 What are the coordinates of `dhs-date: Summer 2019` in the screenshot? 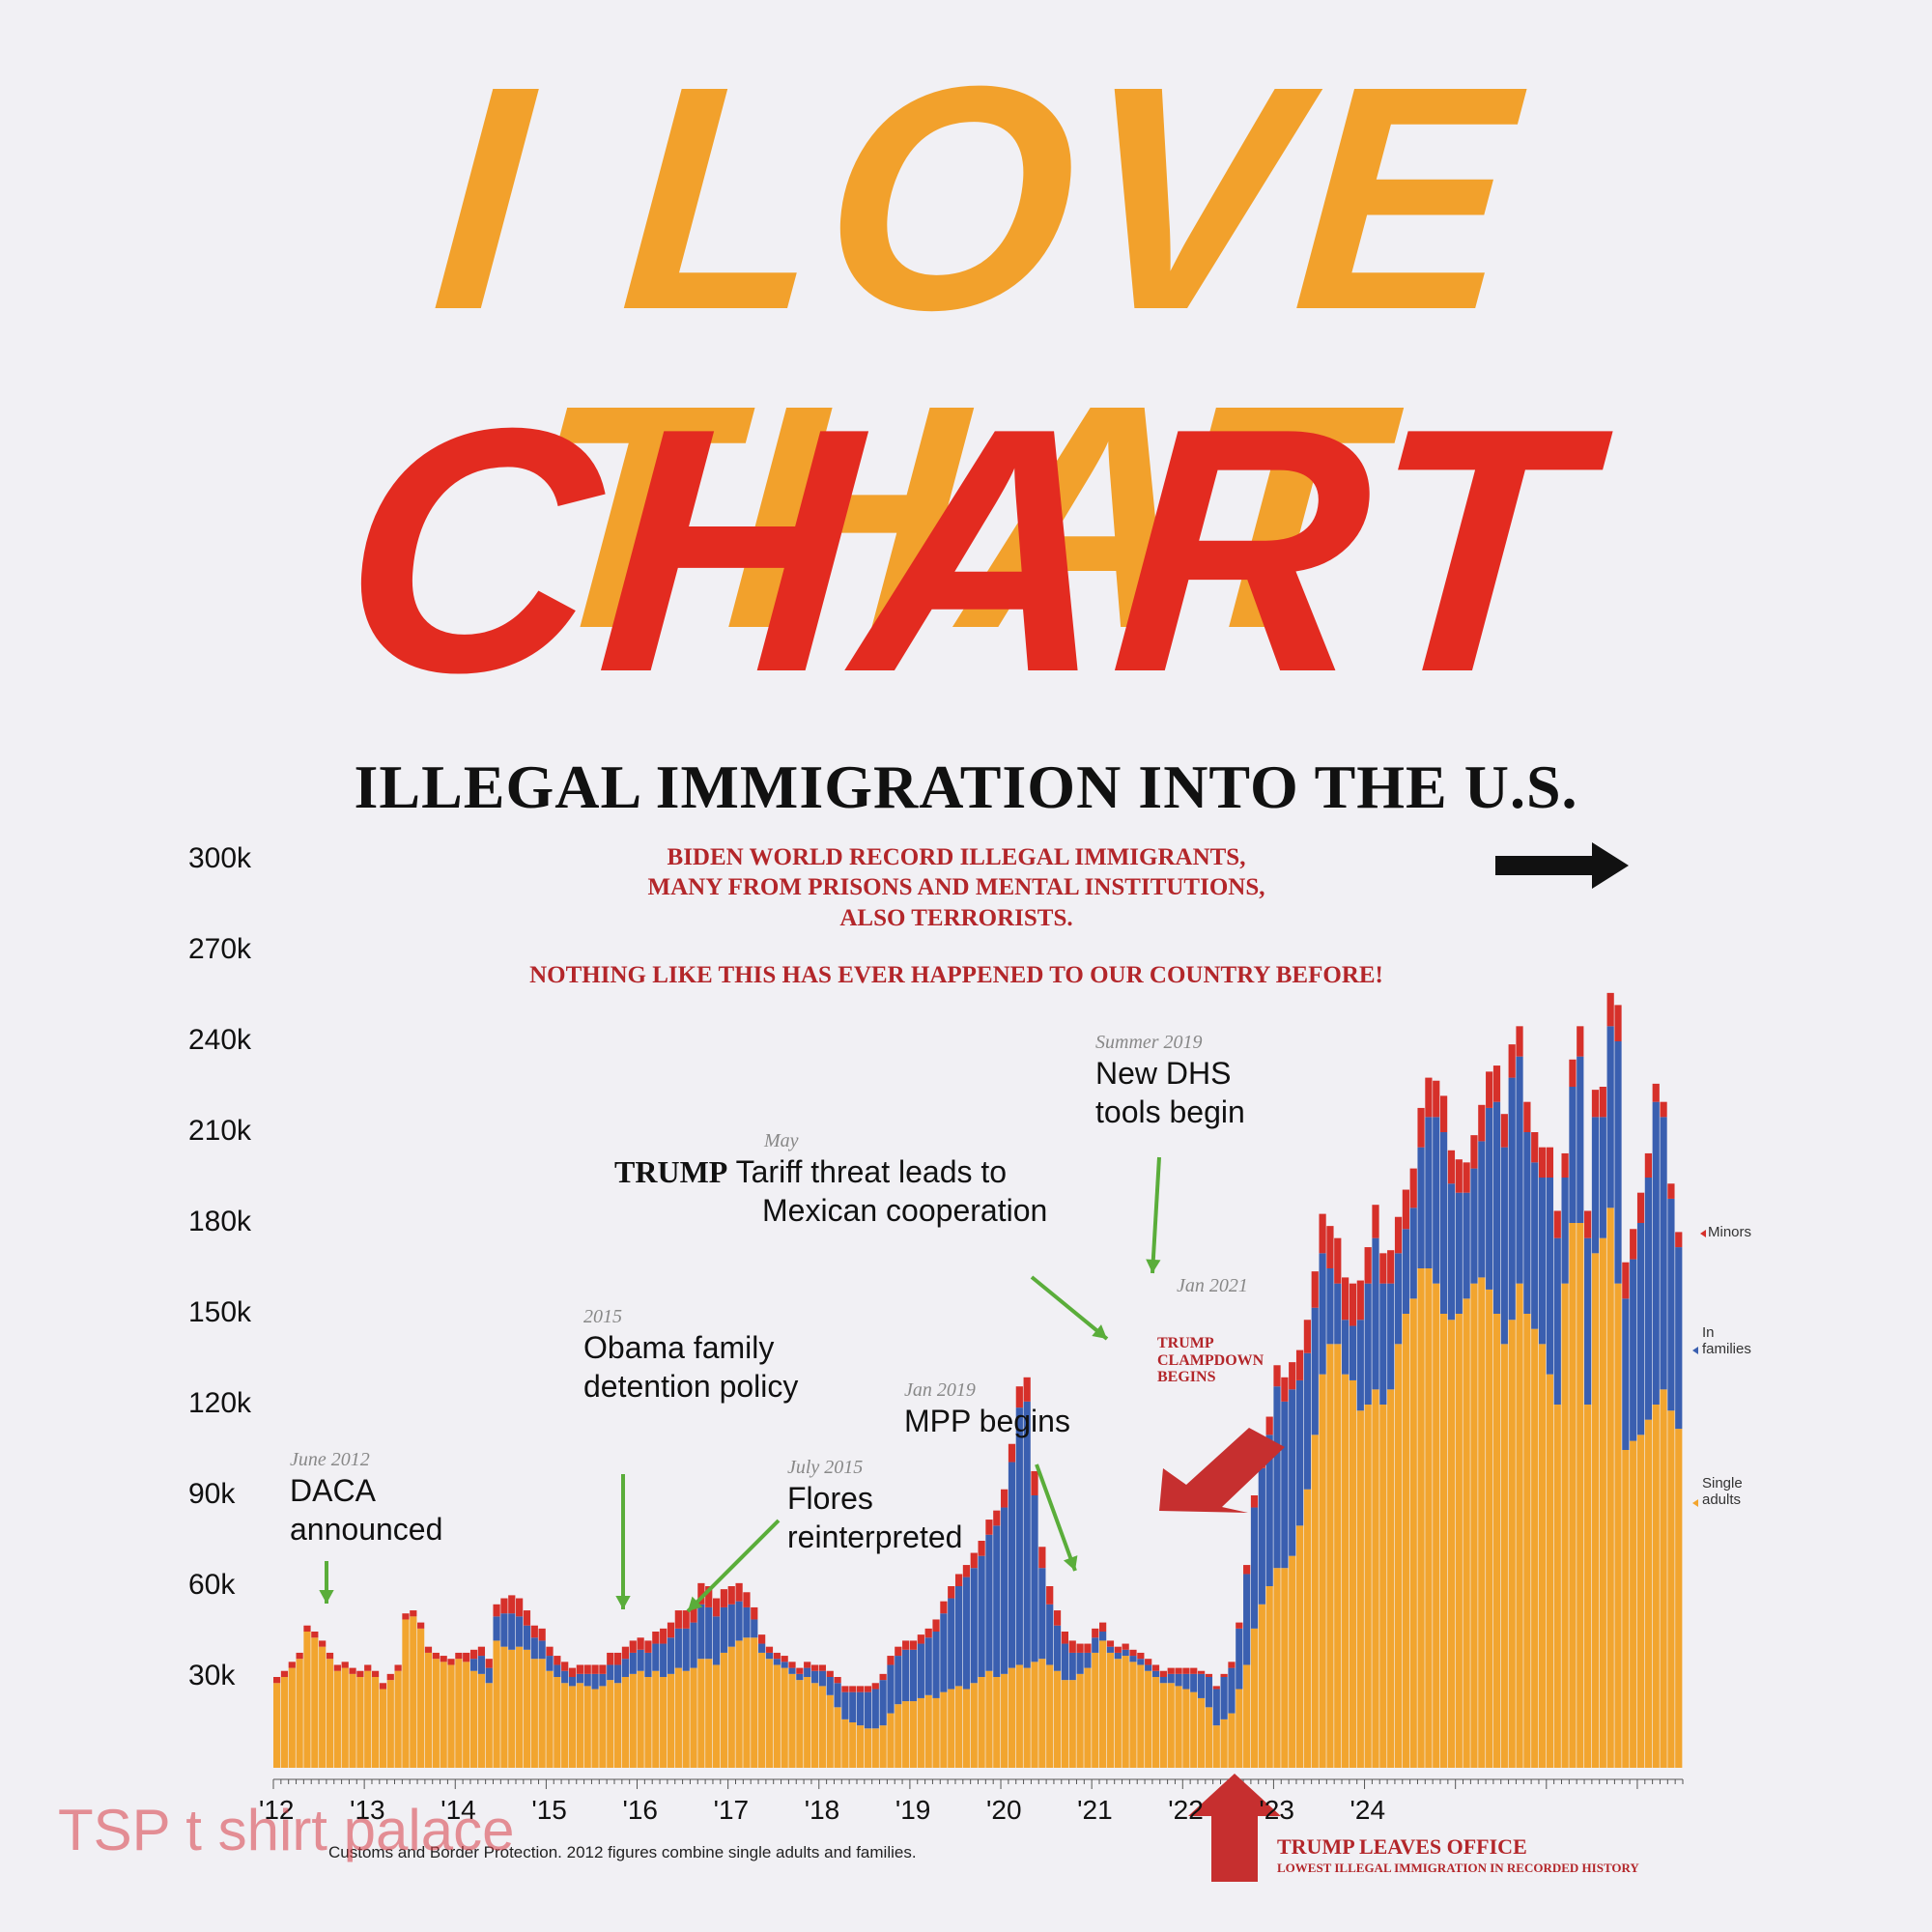 It's located at (1149, 1042).